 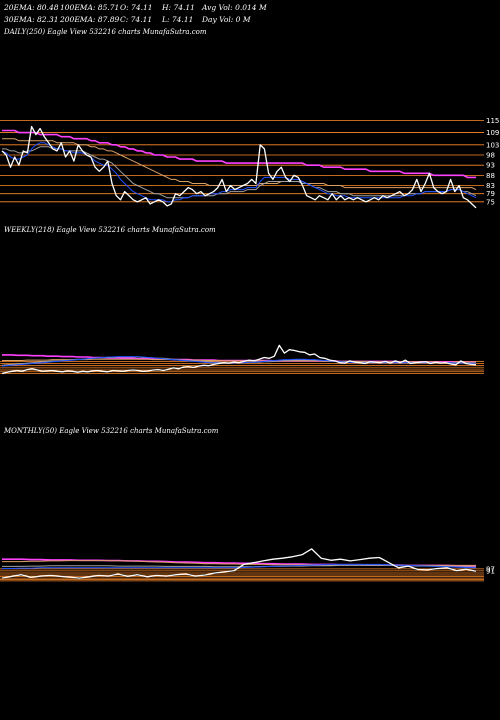 What do you see at coordinates (136, 19) in the screenshot?
I see `close-value: C: 74.11` at bounding box center [136, 19].